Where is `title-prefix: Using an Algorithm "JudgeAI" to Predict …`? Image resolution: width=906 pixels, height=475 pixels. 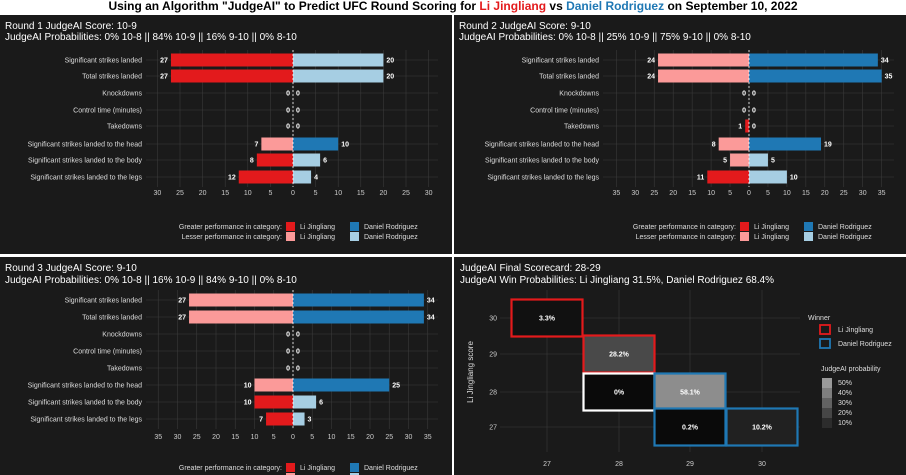
title-prefix: Using an Algorithm "JudgeAI" to Predict … is located at coordinates (294, 6).